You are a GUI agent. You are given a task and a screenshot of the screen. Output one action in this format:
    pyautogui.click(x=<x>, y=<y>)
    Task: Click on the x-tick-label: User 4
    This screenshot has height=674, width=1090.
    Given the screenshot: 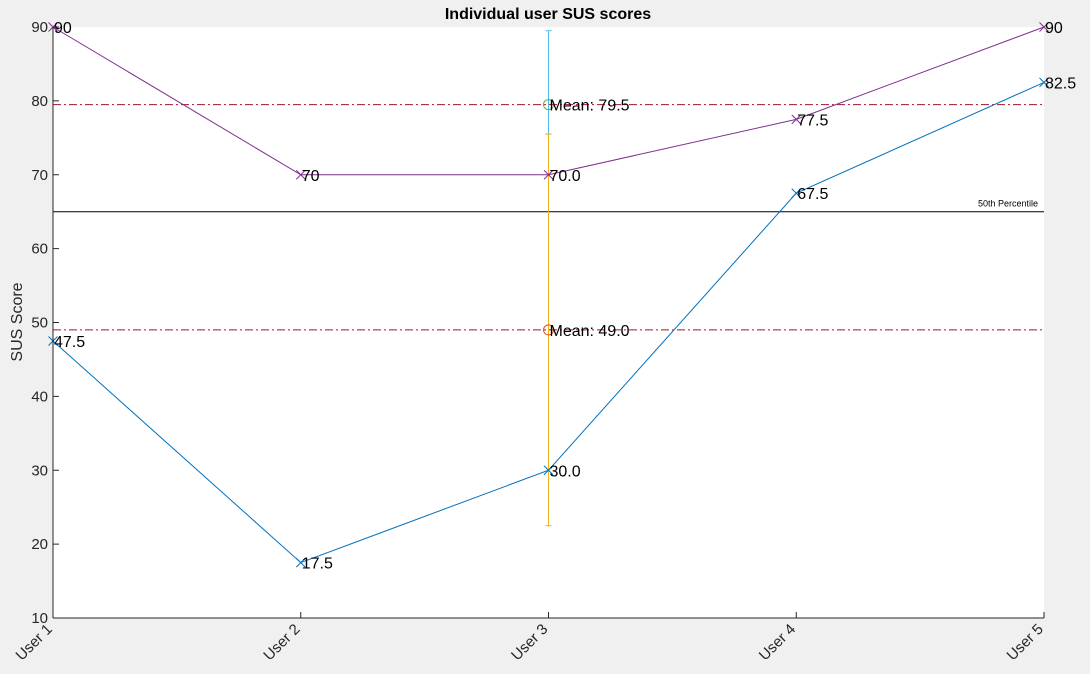 What is the action you would take?
    pyautogui.click(x=777, y=642)
    